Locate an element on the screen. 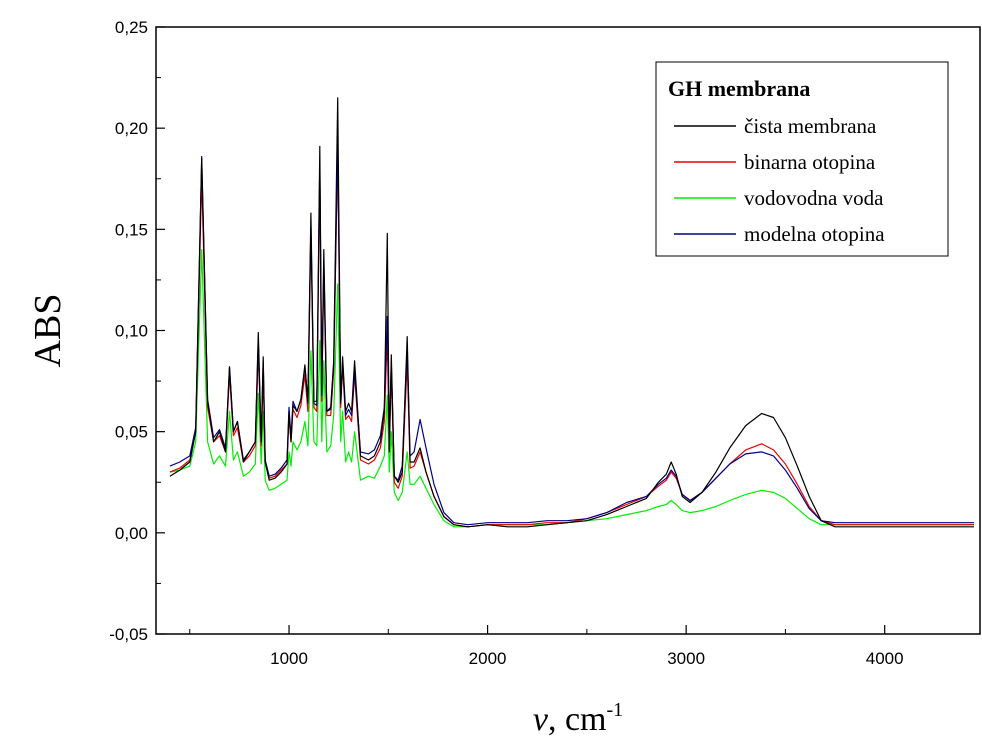 The height and width of the screenshot is (740, 982). legend-label-3: vodovodna voda is located at coordinates (814, 198).